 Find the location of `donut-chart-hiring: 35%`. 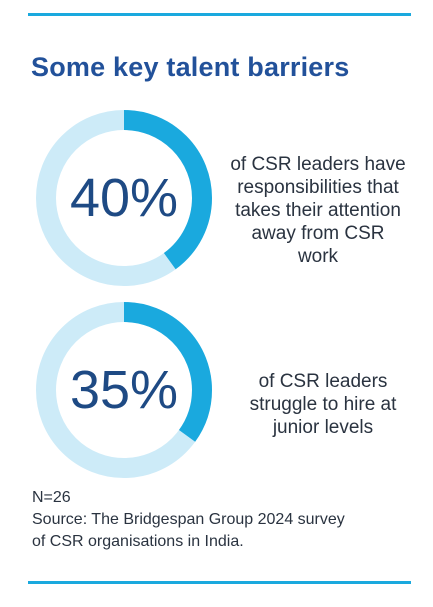

donut-chart-hiring: 35% is located at coordinates (124, 390).